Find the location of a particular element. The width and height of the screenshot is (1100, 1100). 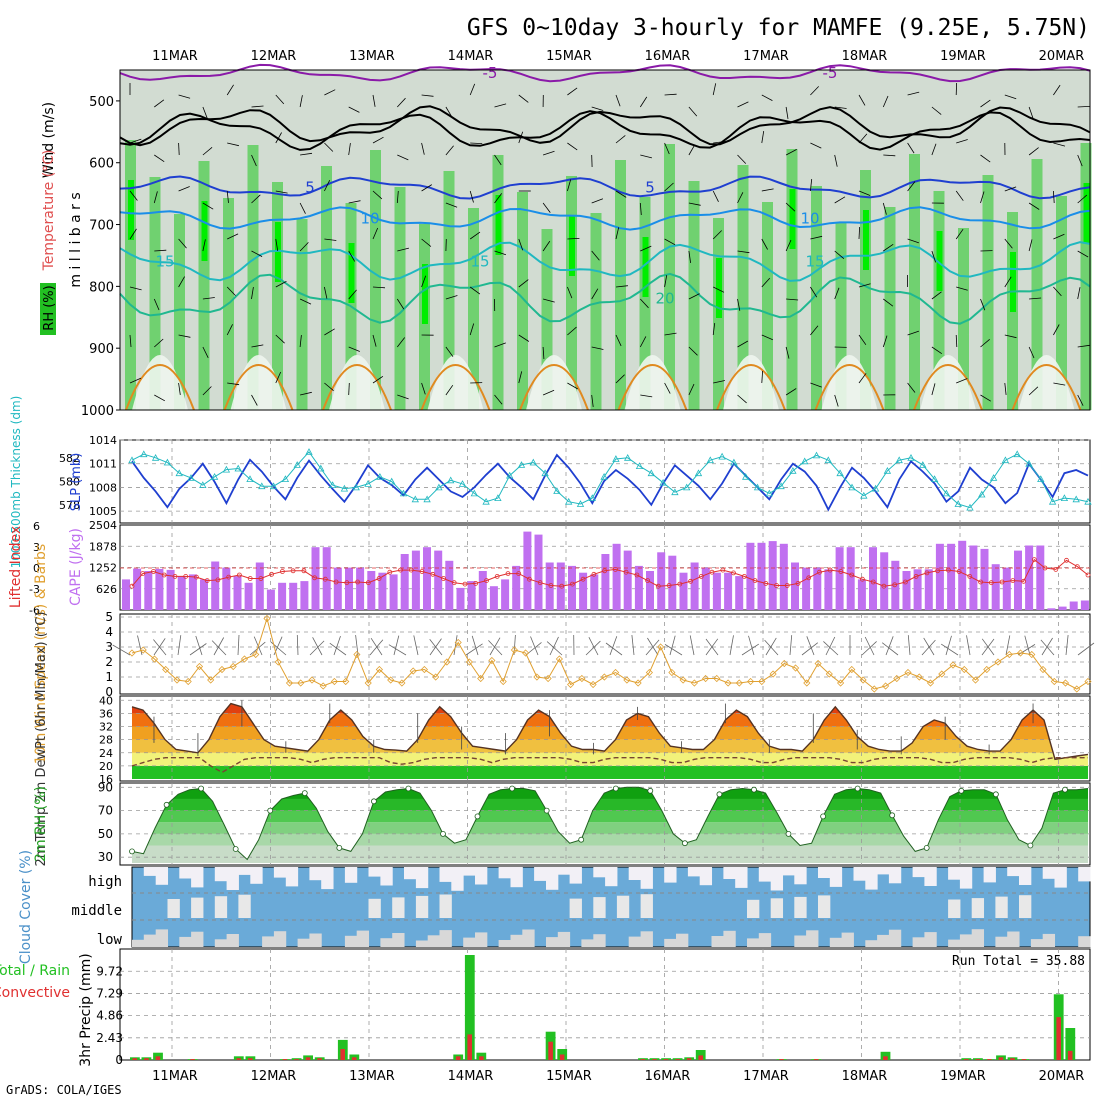

slp-grid is located at coordinates (605, 481).